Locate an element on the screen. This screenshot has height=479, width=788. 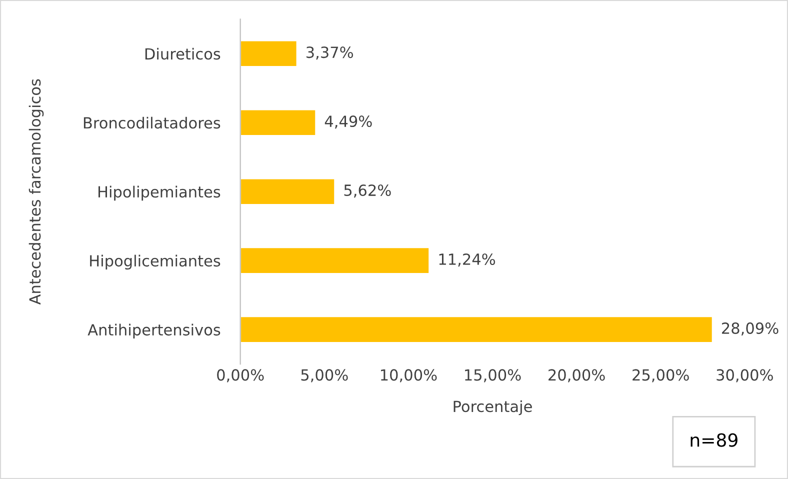
y-tick-label: Diureticos is located at coordinates (182, 54).